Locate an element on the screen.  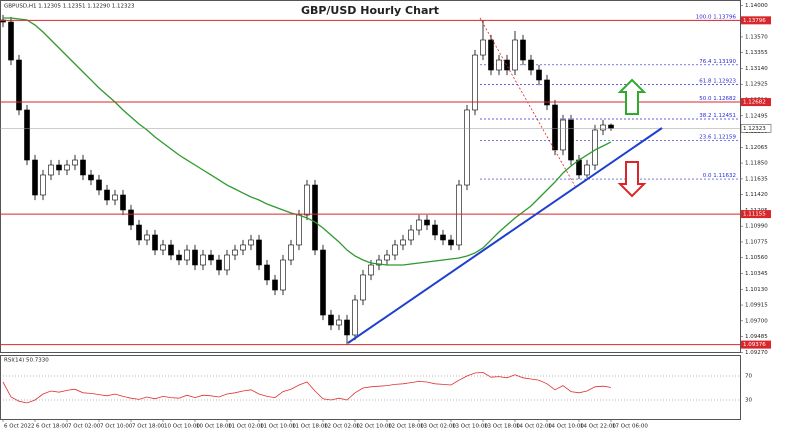
x-tick-label: 13 Oct 10:00 is located at coordinates (470, 427).